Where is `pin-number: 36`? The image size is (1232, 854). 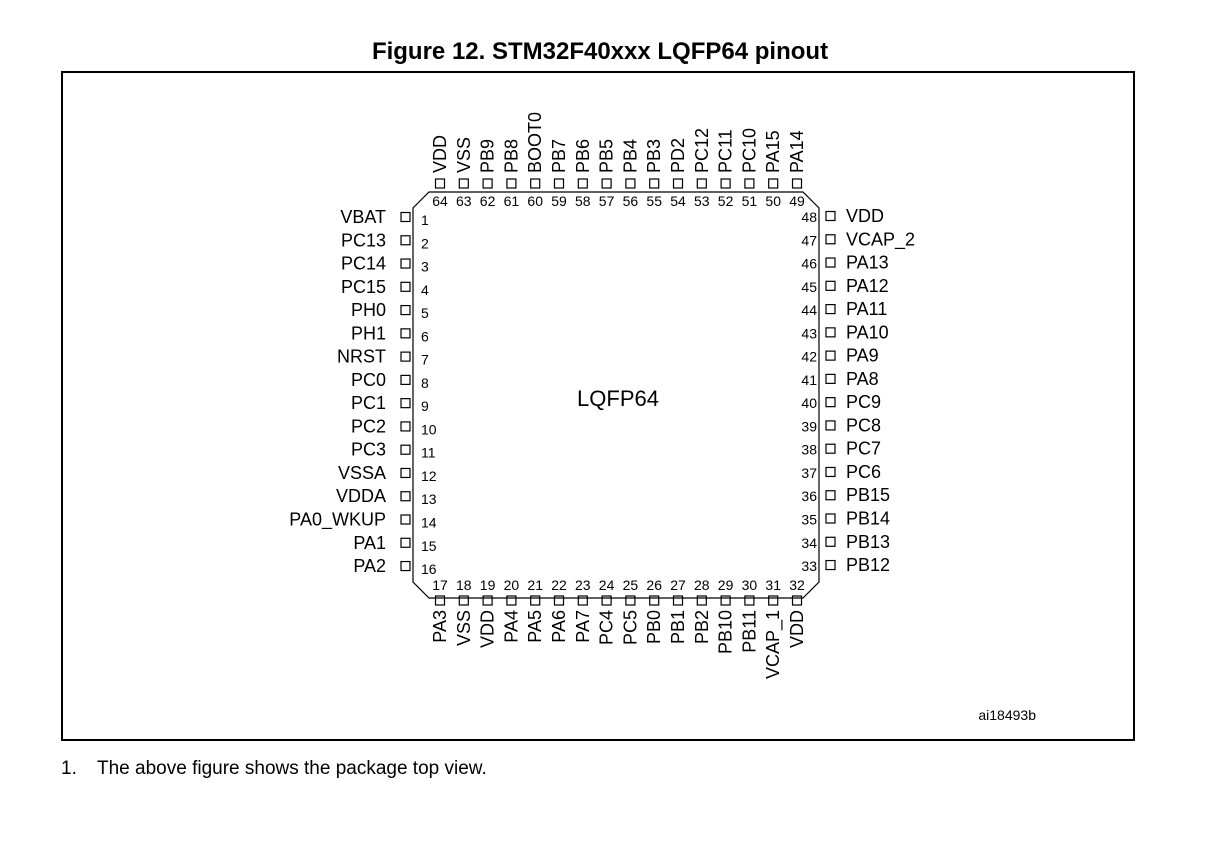 pin-number: 36 is located at coordinates (809, 496).